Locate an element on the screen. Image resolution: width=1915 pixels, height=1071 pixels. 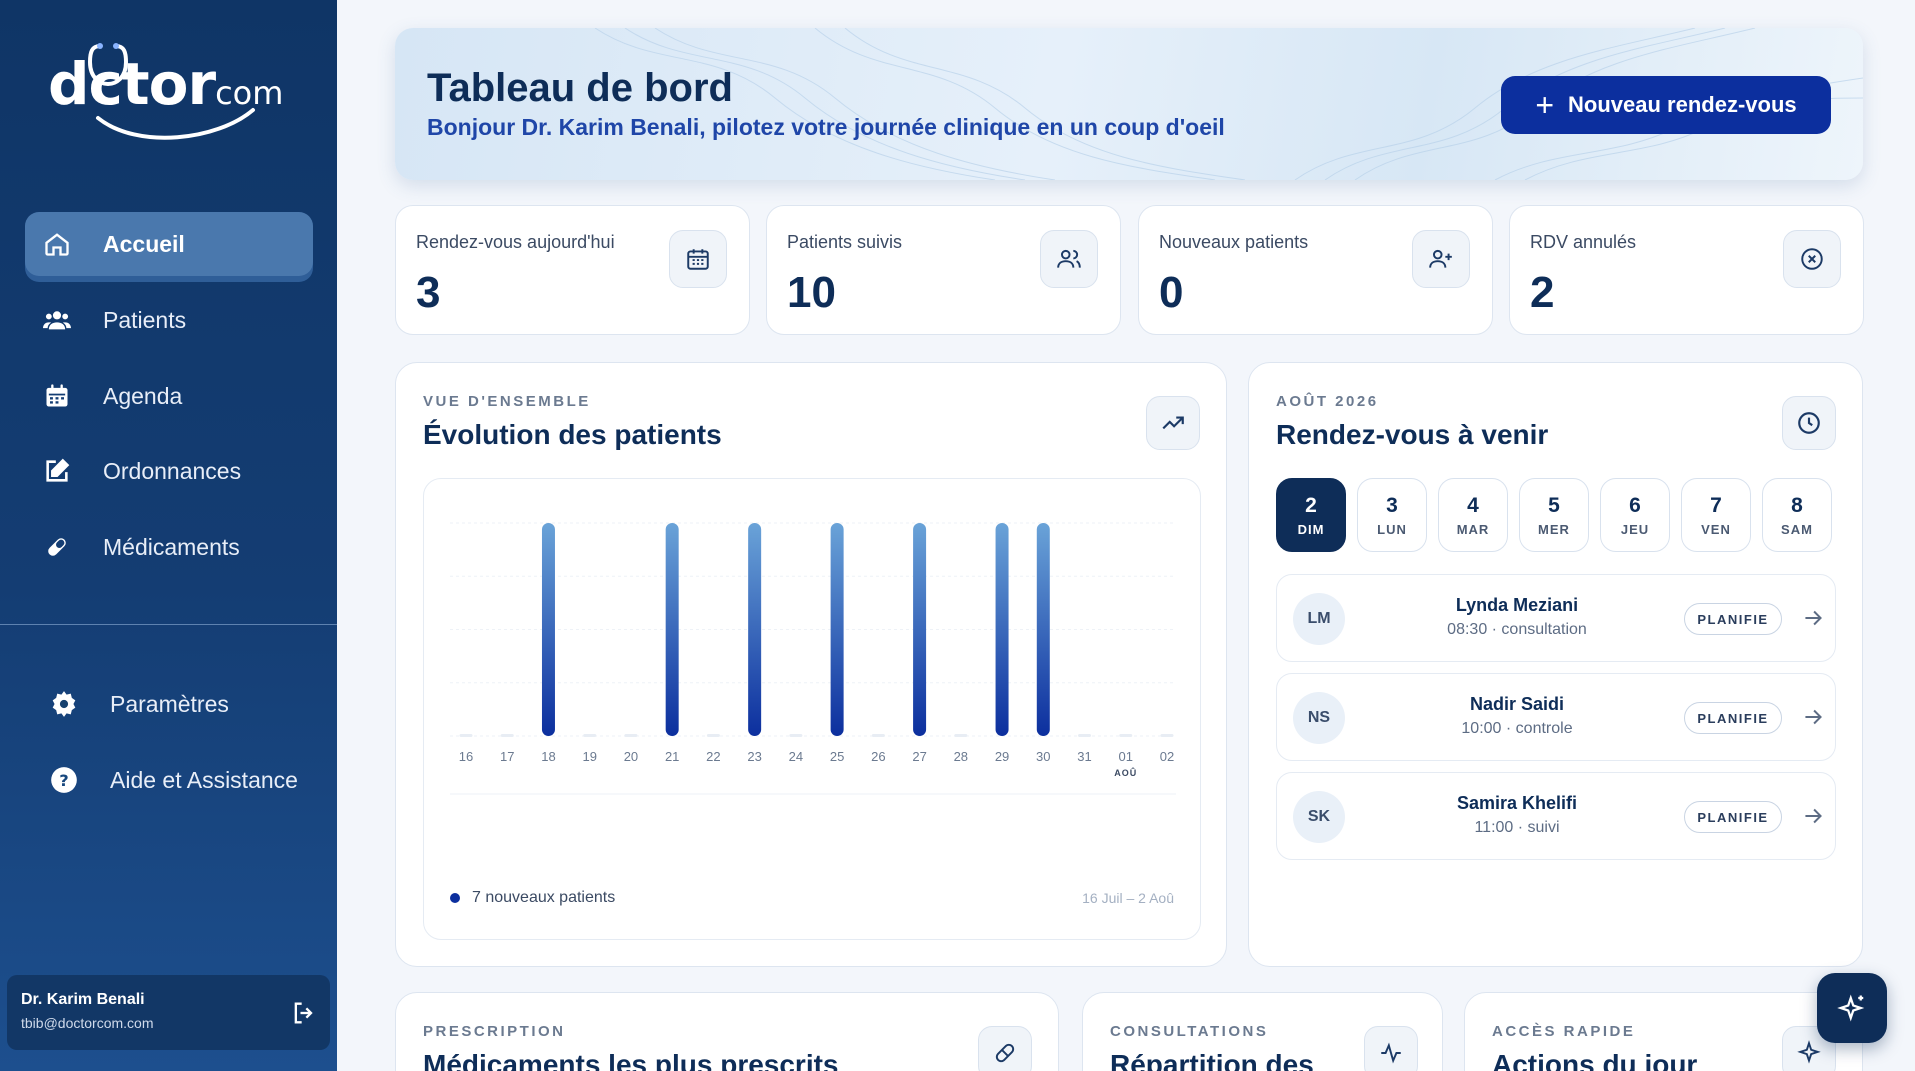
panel-title: Évolution des patients is located at coordinates (572, 434).